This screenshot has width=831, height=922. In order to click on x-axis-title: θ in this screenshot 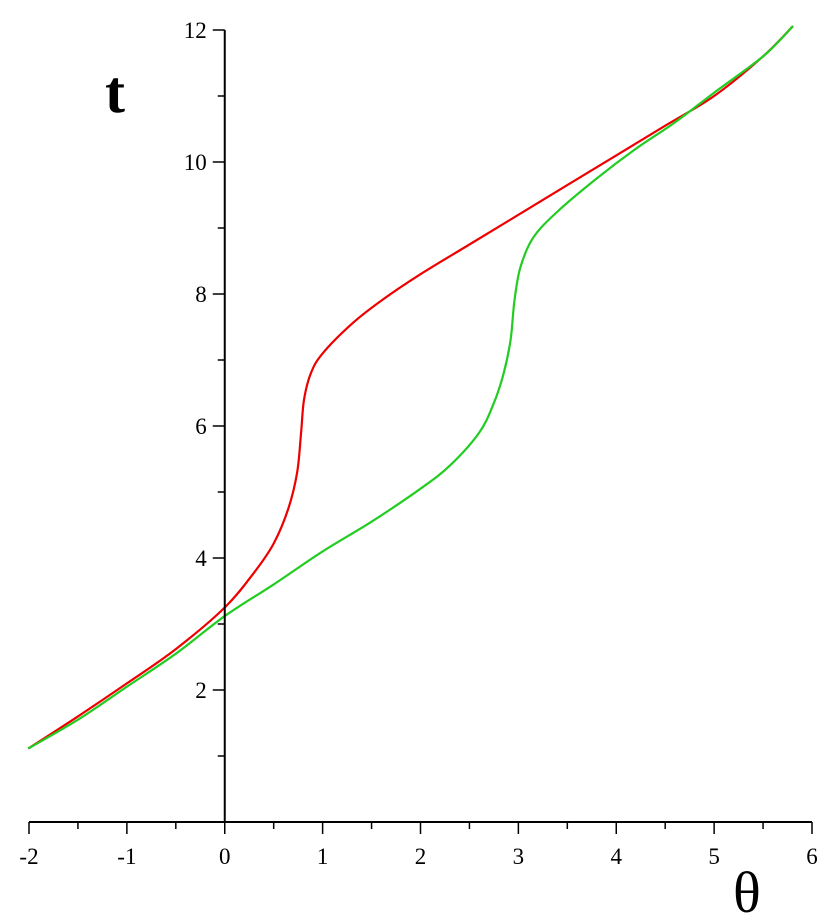, I will do `click(747, 891)`.